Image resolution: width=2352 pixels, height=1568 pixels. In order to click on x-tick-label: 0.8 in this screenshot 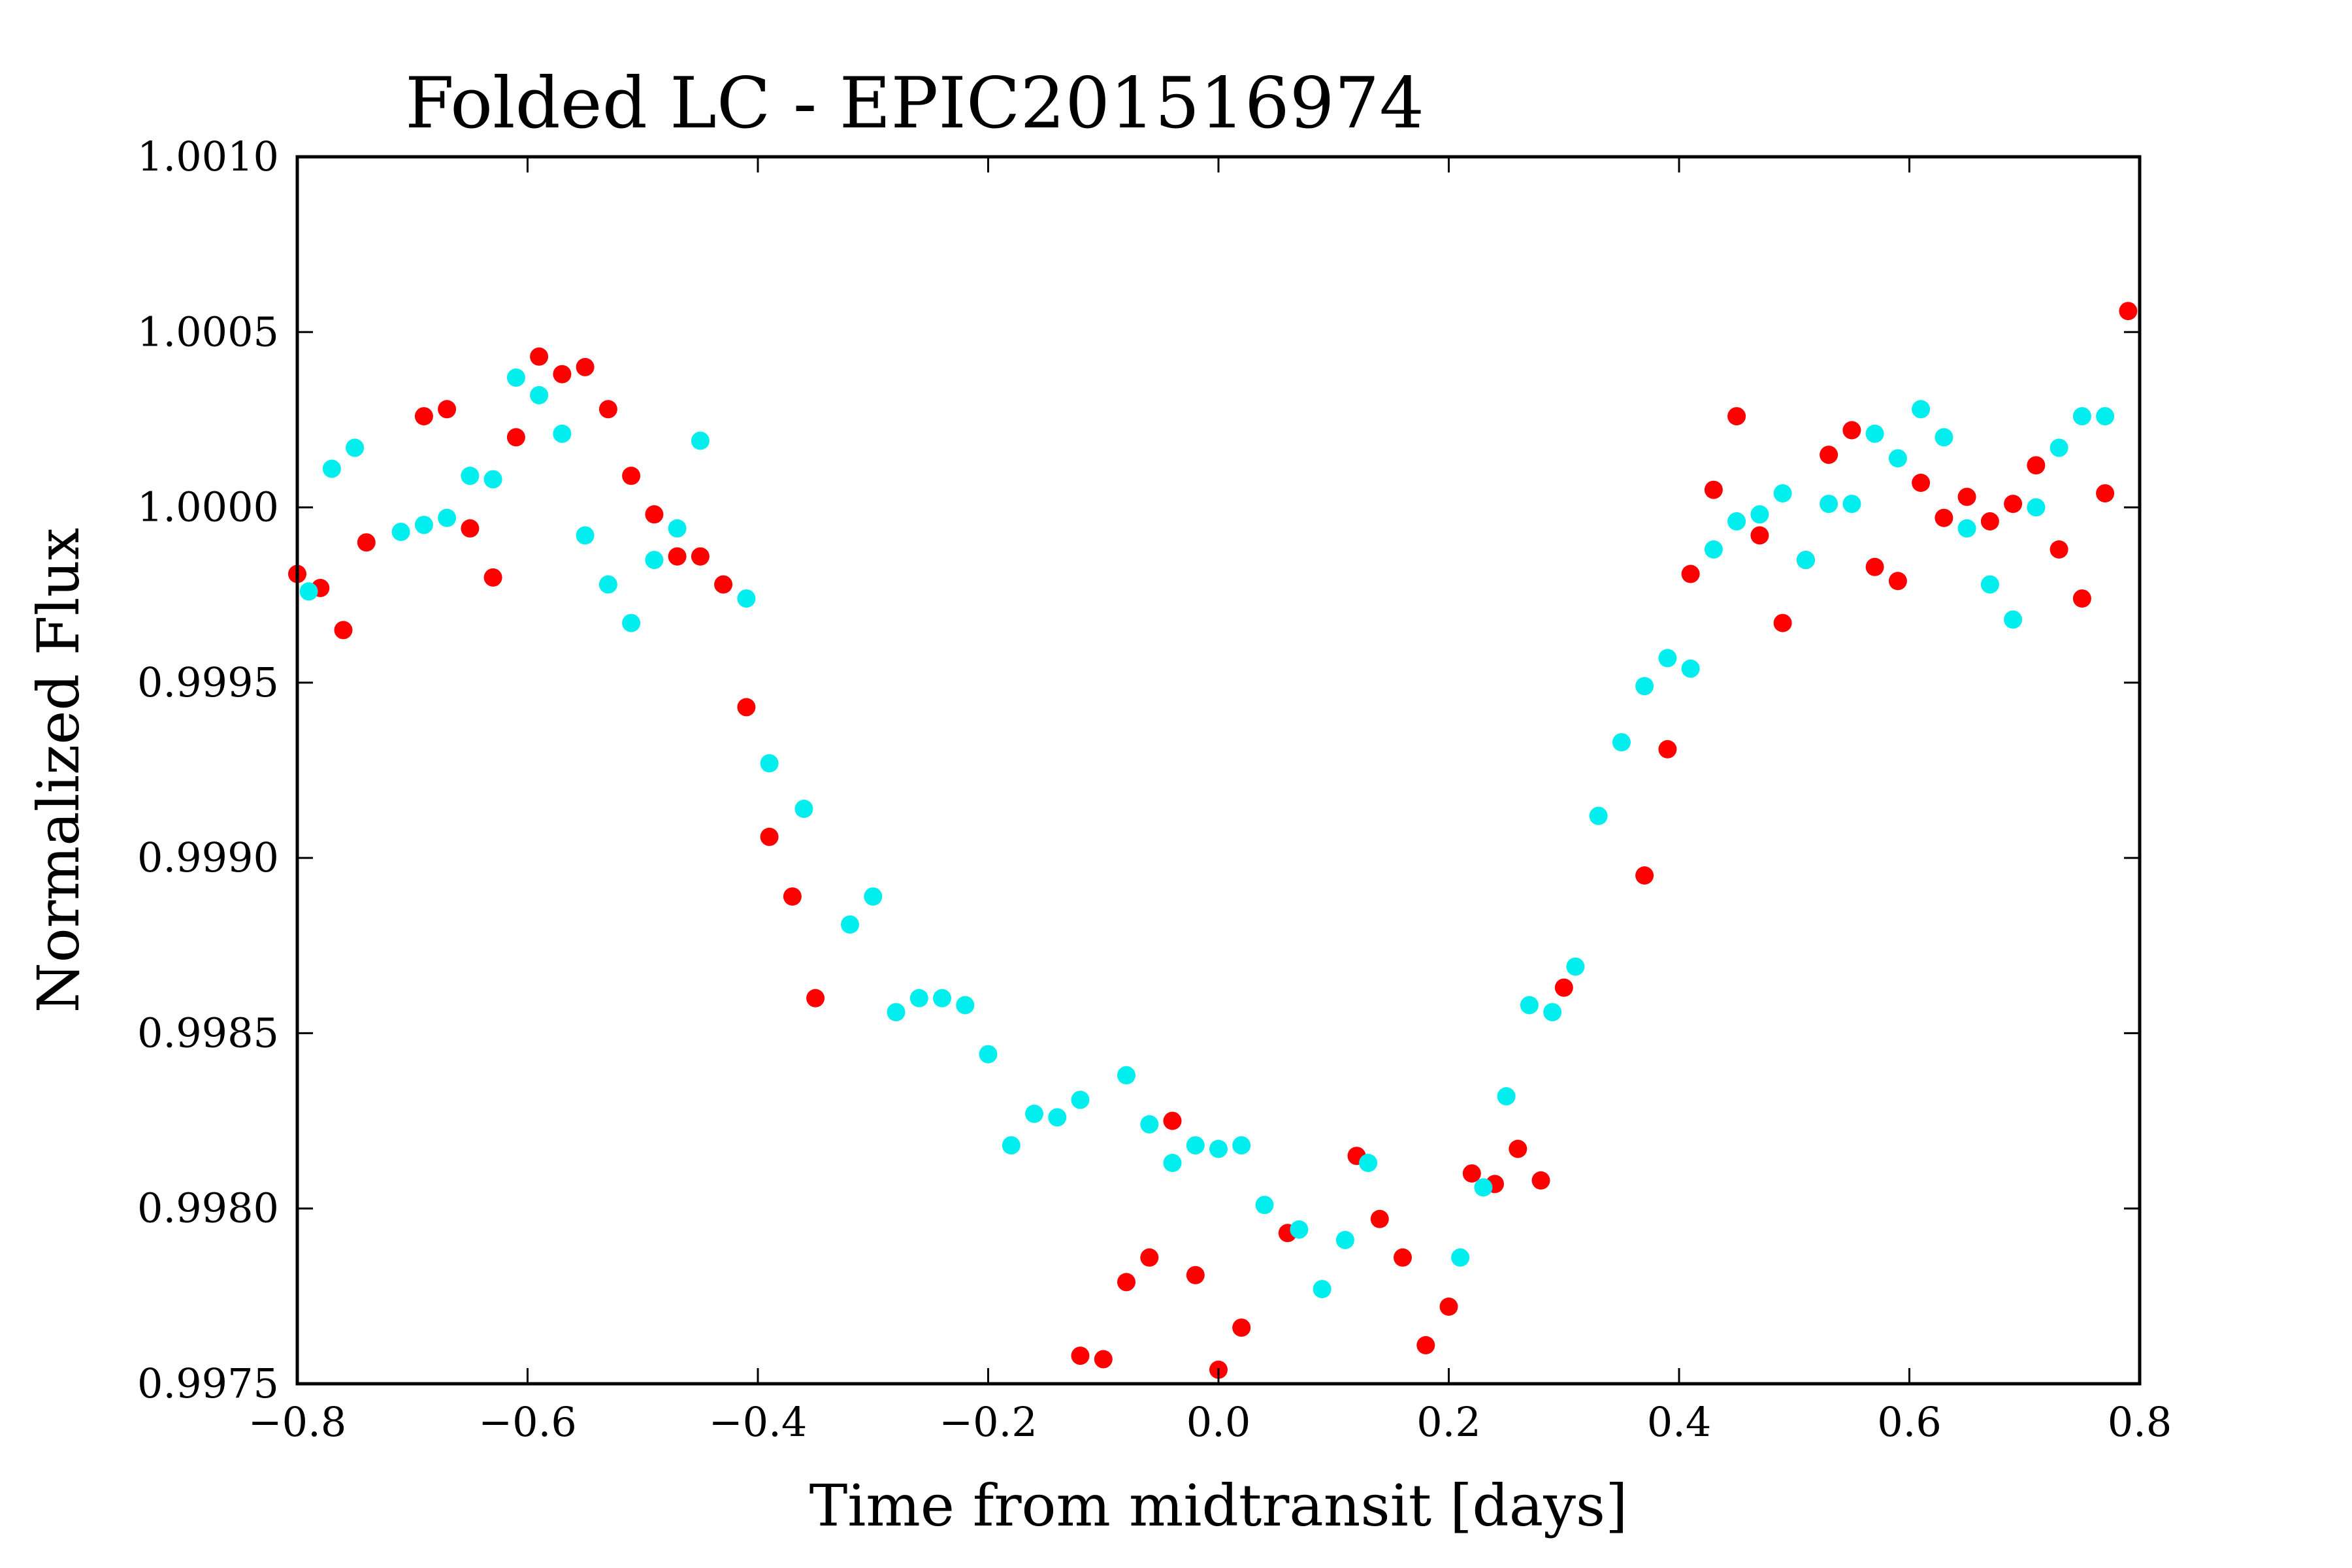, I will do `click(2140, 1422)`.